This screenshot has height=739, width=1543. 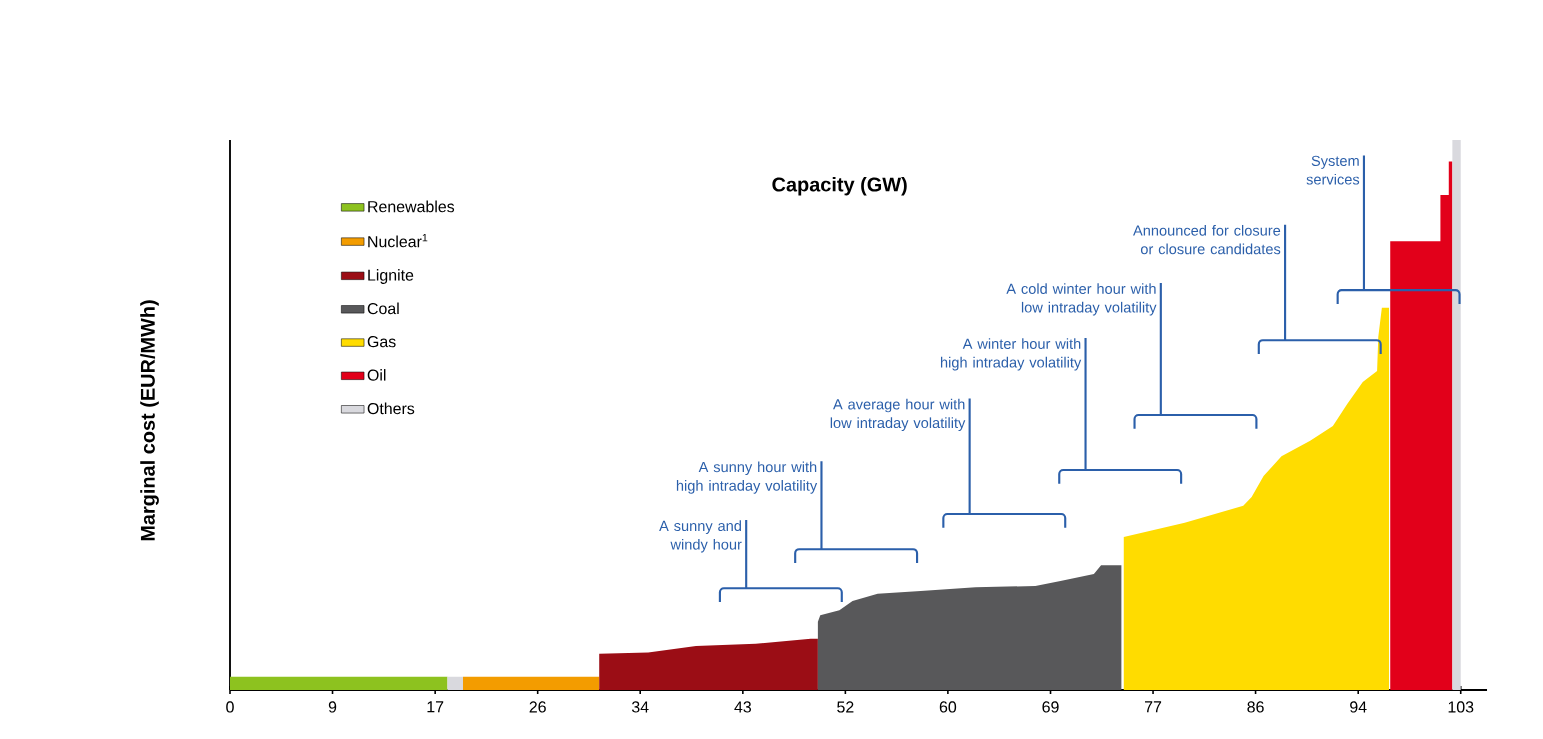 I want to click on x-tick-label: 26, so click(x=537, y=707).